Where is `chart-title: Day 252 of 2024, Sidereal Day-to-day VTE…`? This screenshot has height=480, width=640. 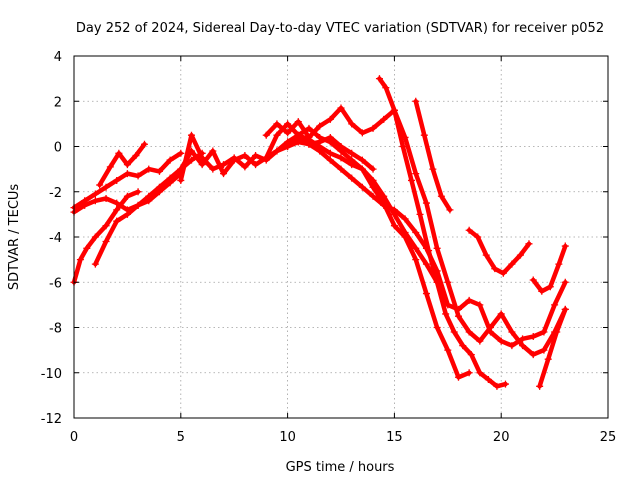 chart-title: Day 252 of 2024, Sidereal Day-to-day VTE… is located at coordinates (340, 28).